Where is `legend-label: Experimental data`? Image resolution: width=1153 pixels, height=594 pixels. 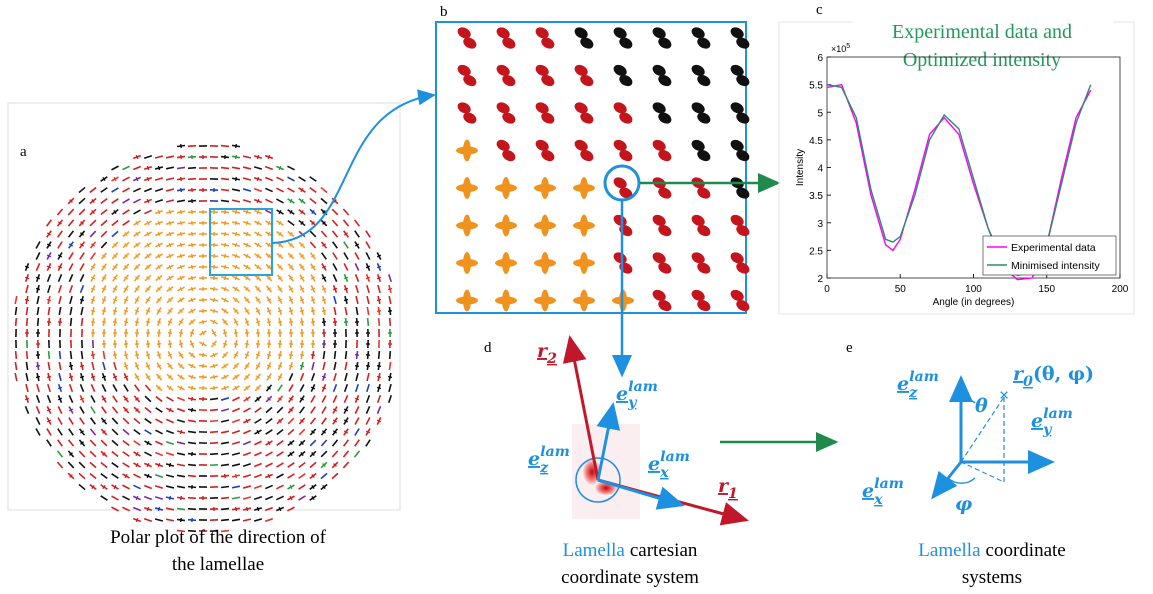 legend-label: Experimental data is located at coordinates (1053, 248).